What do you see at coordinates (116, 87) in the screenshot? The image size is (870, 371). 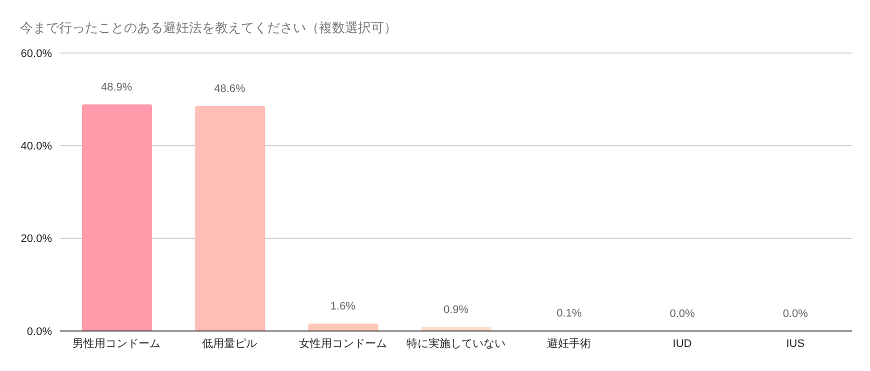 I see `data-label: 48.9%` at bounding box center [116, 87].